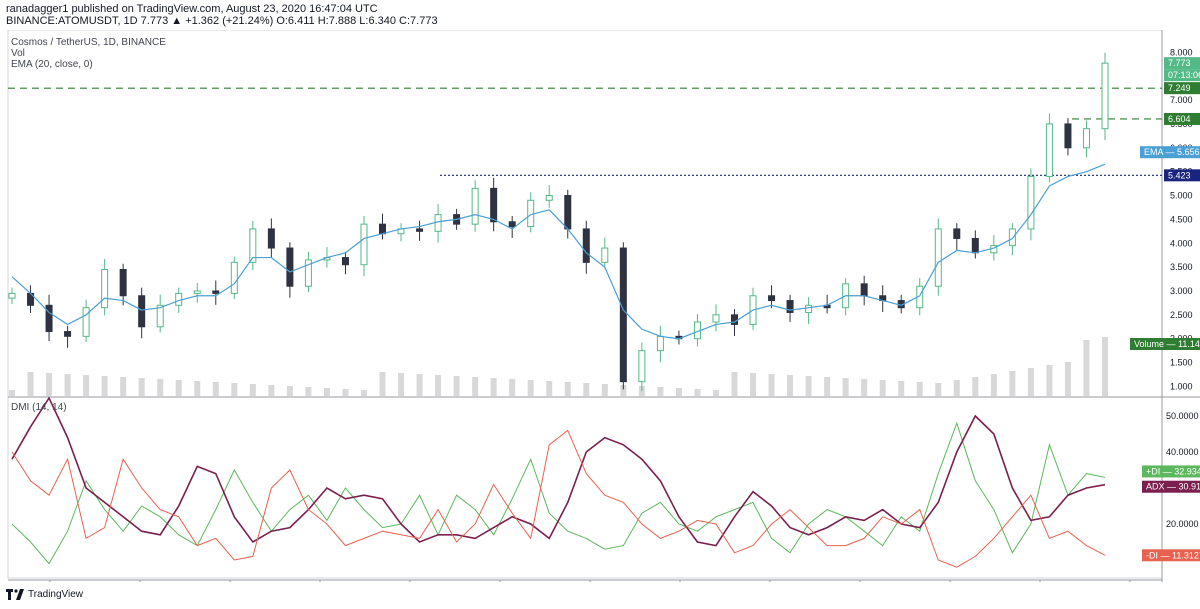  I want to click on price-tick-label: 8.000, so click(1181, 52).